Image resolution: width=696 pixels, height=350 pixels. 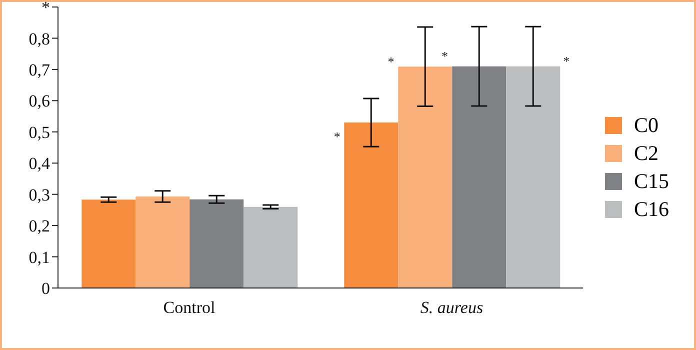 What do you see at coordinates (39, 226) in the screenshot?
I see `y-tick-label: 0,2` at bounding box center [39, 226].